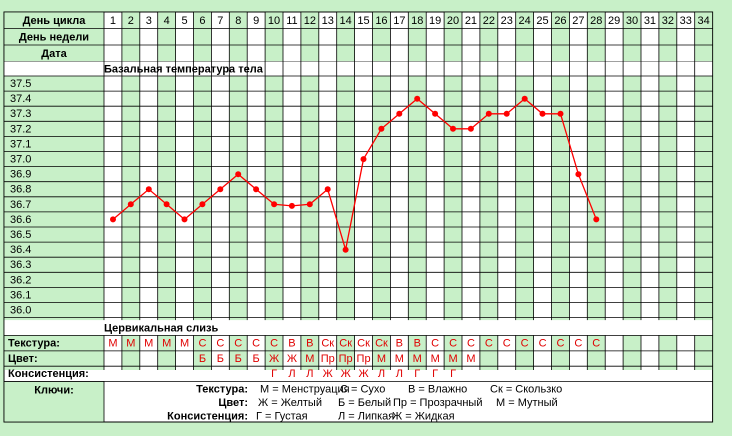  I want to click on cycle-day-number: 33, so click(686, 21).